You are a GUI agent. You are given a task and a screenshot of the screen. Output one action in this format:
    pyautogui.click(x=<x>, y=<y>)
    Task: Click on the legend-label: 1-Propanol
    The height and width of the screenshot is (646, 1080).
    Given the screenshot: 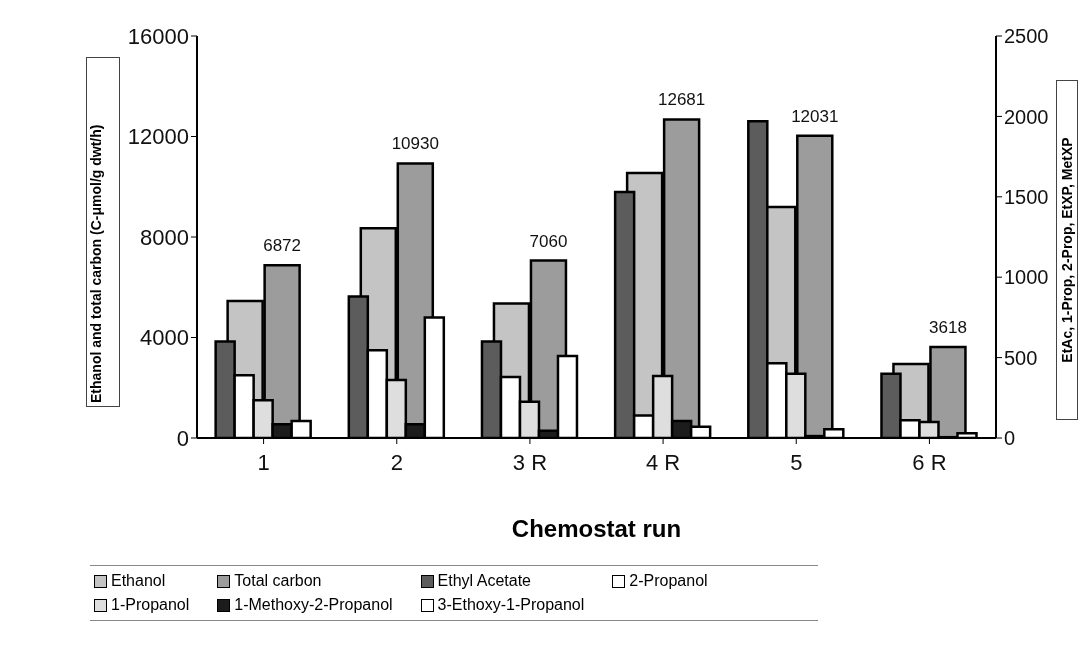 What is the action you would take?
    pyautogui.click(x=150, y=605)
    